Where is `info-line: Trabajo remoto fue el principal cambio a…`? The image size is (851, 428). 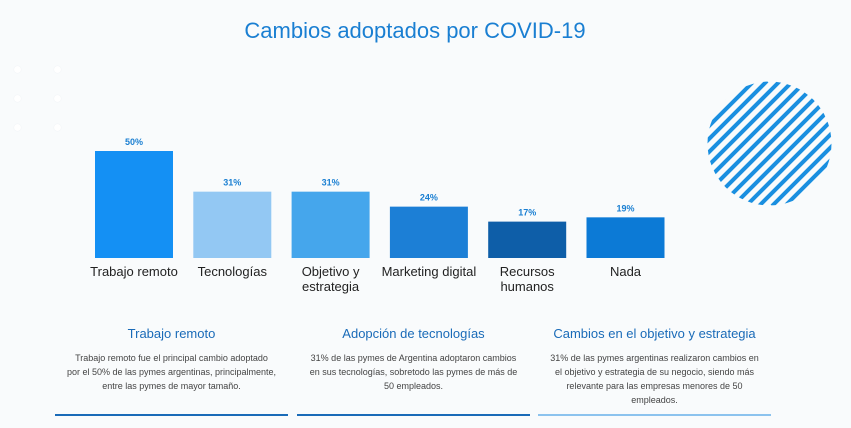 info-line: Trabajo remoto fue el principal cambio a… is located at coordinates (171, 358).